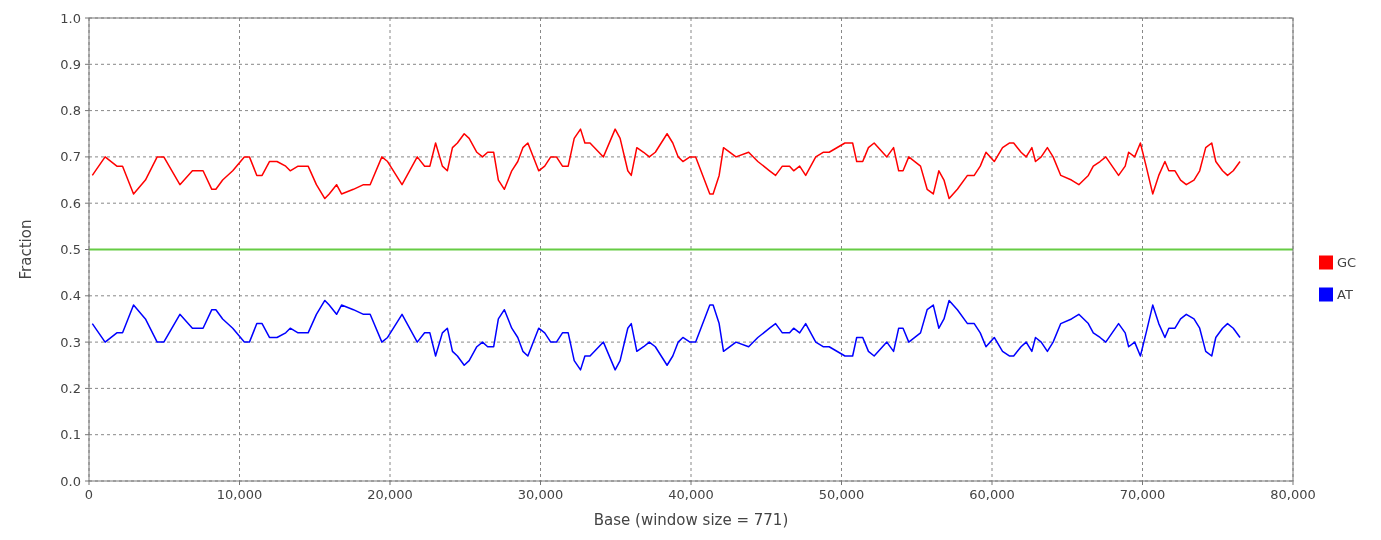 The image size is (1381, 540). Describe the element at coordinates (70, 250) in the screenshot. I see `y-tick-label: 0.5` at that location.